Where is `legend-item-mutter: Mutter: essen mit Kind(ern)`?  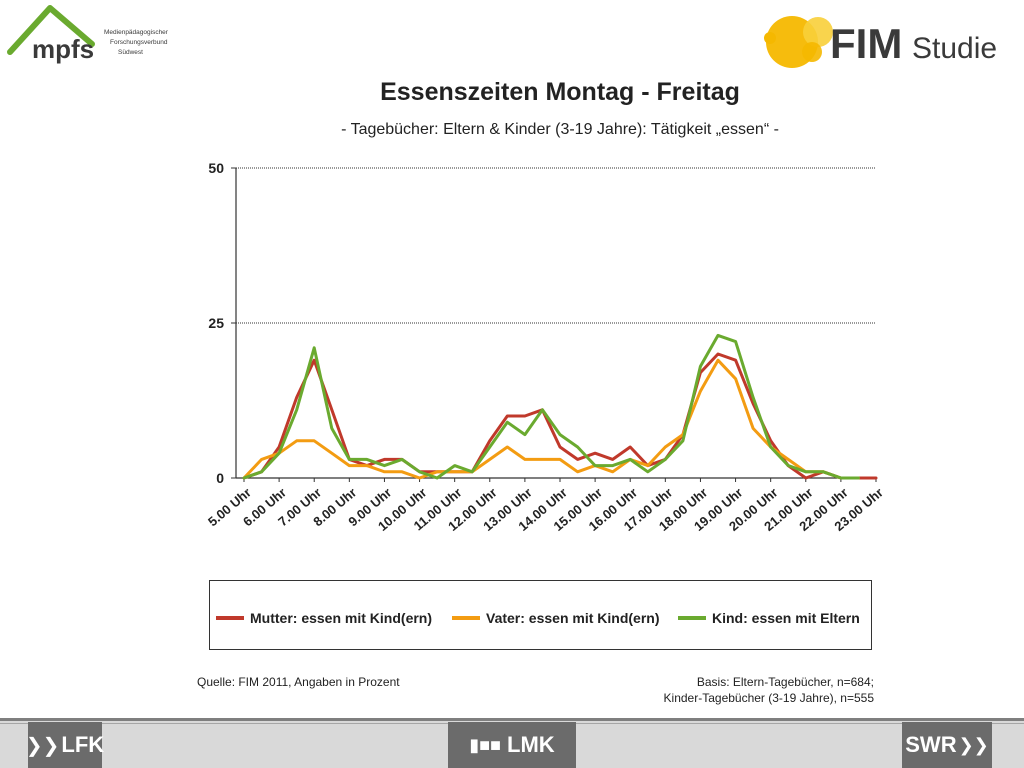
legend-item-mutter: Mutter: essen mit Kind(ern) is located at coordinates (324, 618).